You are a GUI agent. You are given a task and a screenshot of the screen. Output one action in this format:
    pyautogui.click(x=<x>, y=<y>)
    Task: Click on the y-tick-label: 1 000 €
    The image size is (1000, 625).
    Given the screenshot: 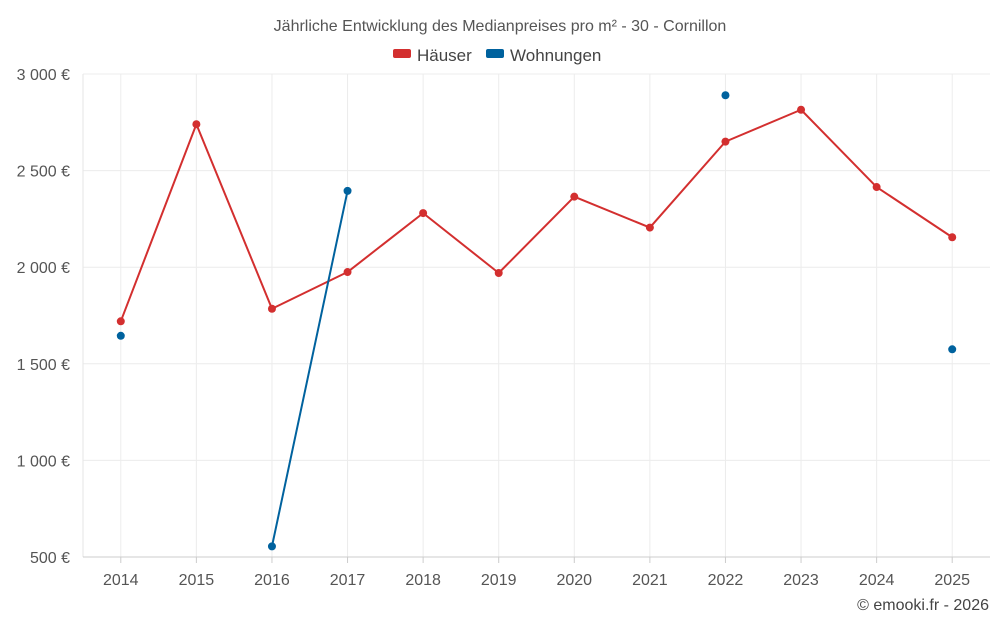 What is the action you would take?
    pyautogui.click(x=43, y=461)
    